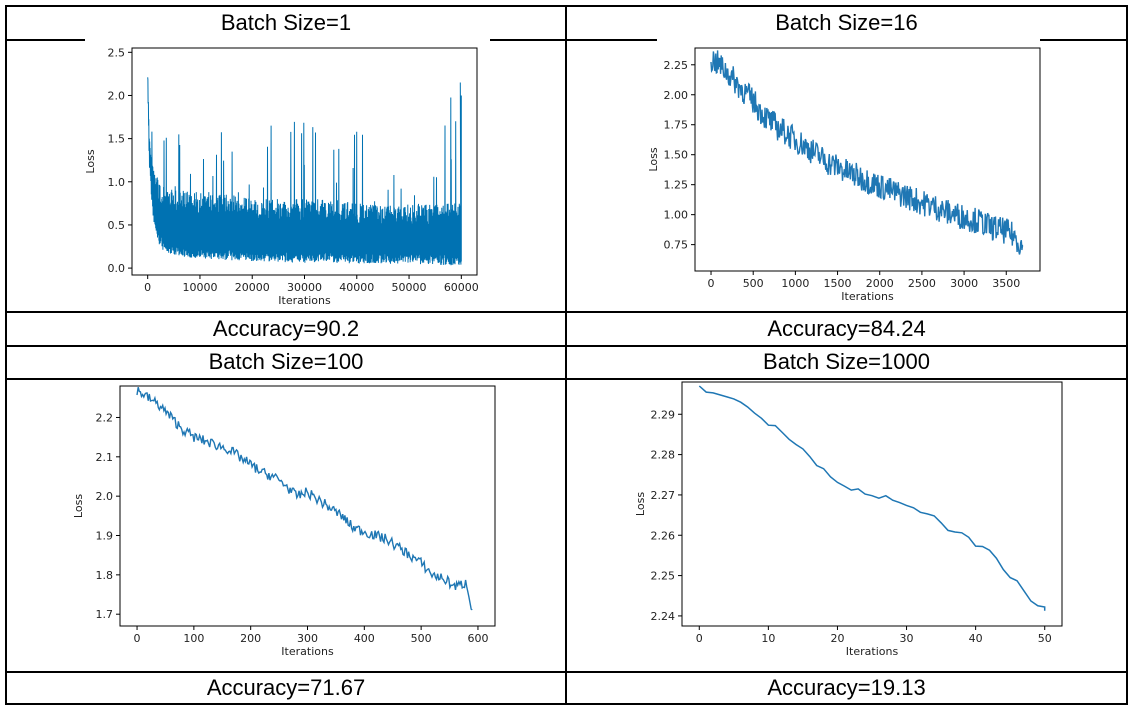 The height and width of the screenshot is (707, 1132). What do you see at coordinates (676, 125) in the screenshot?
I see `y-tick-label: 1.75` at bounding box center [676, 125].